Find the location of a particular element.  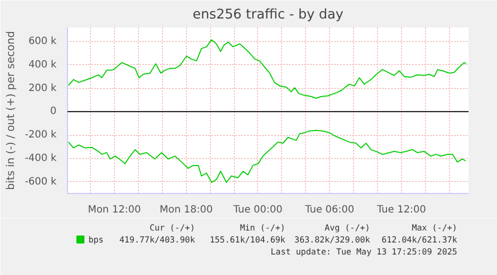

text: 155.61k/104.69k is located at coordinates (248, 239).